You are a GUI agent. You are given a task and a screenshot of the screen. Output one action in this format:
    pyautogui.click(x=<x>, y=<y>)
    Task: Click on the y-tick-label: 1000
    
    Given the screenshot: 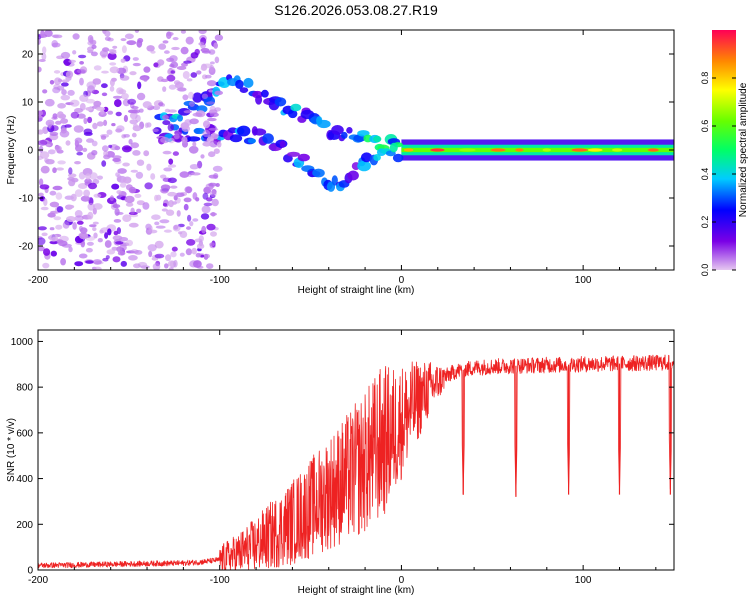 What is the action you would take?
    pyautogui.click(x=22, y=342)
    